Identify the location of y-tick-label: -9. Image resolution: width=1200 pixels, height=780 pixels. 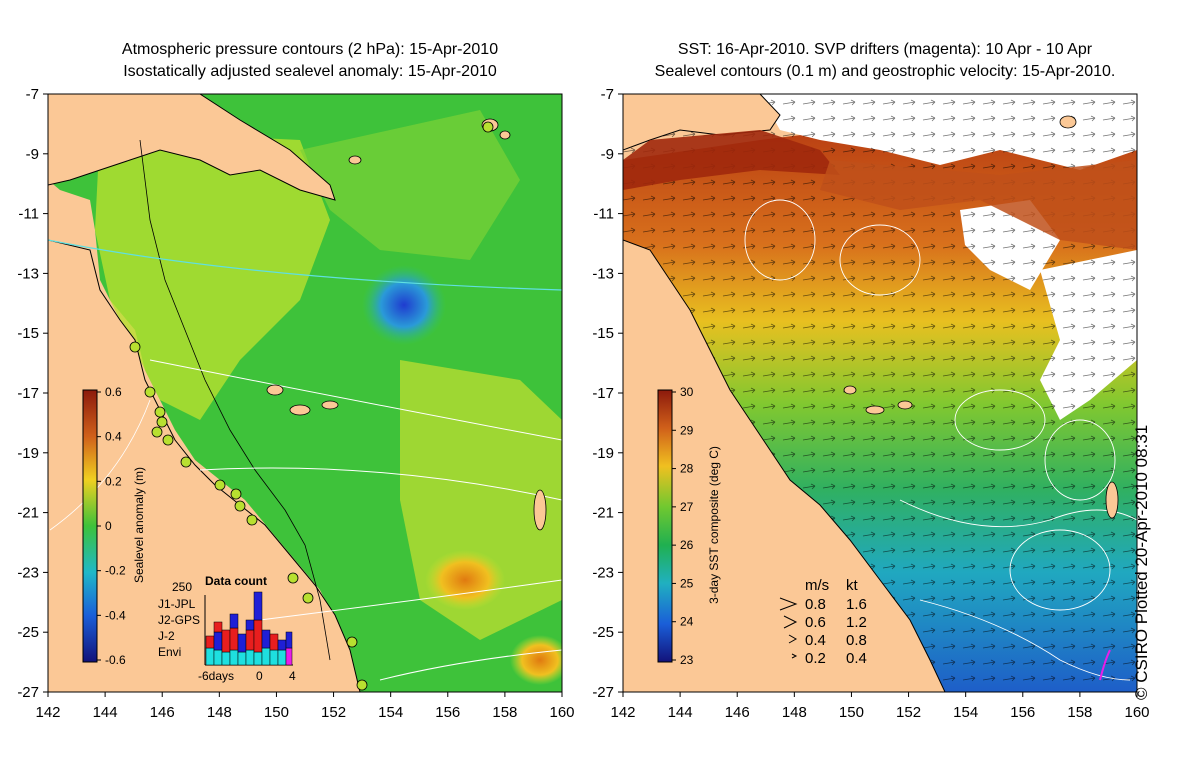
(32, 154).